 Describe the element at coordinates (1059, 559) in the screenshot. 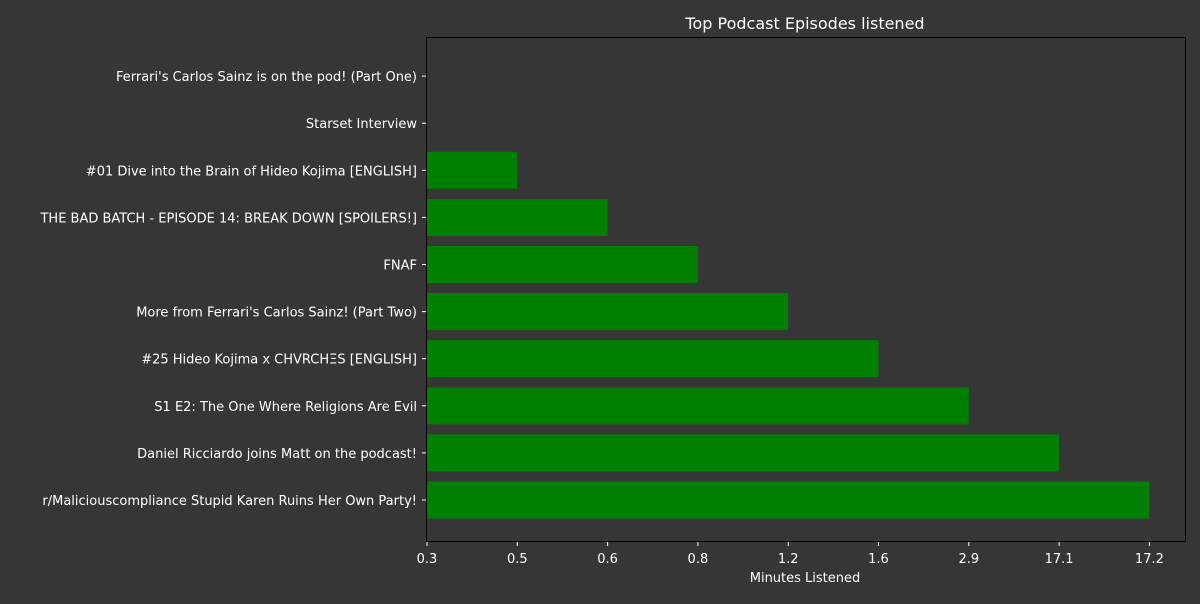

I see `x-tick-label: 17.1` at that location.